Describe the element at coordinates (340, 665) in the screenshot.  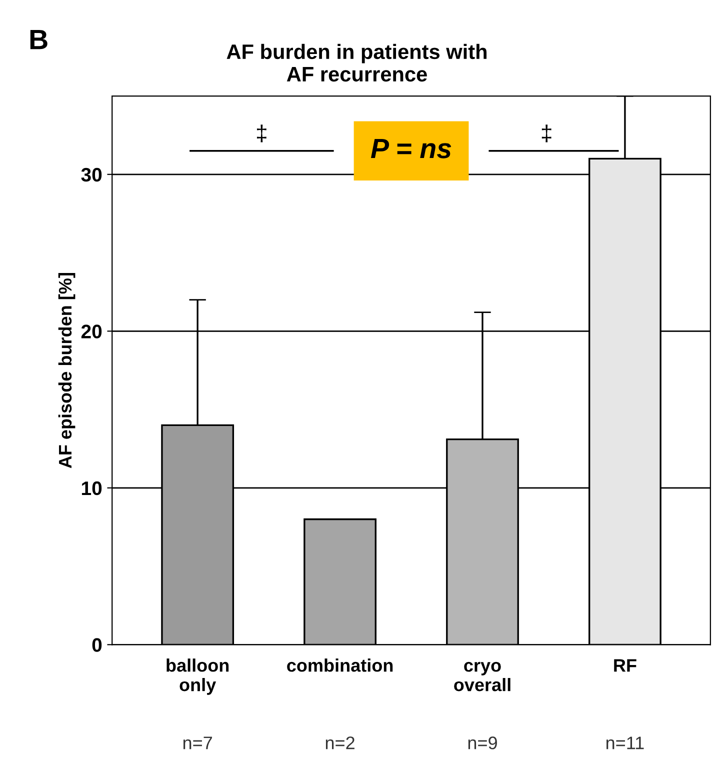
I see `x-tick-label: combination` at that location.